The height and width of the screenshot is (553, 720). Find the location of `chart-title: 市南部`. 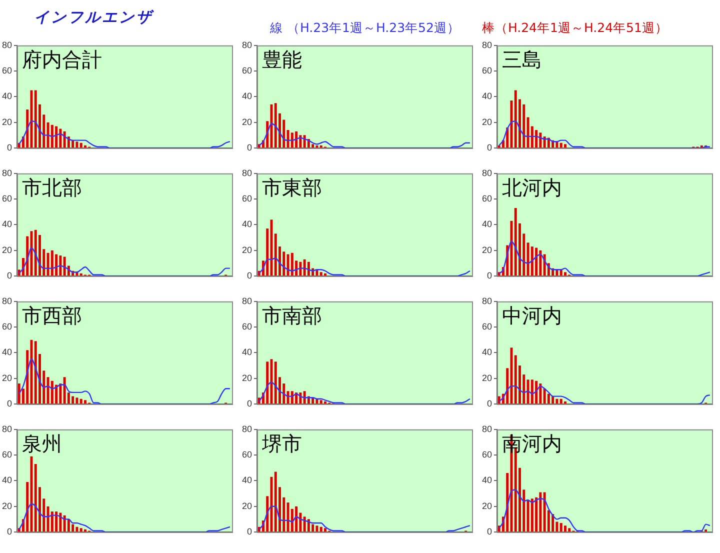

chart-title: 市南部 is located at coordinates (292, 316).